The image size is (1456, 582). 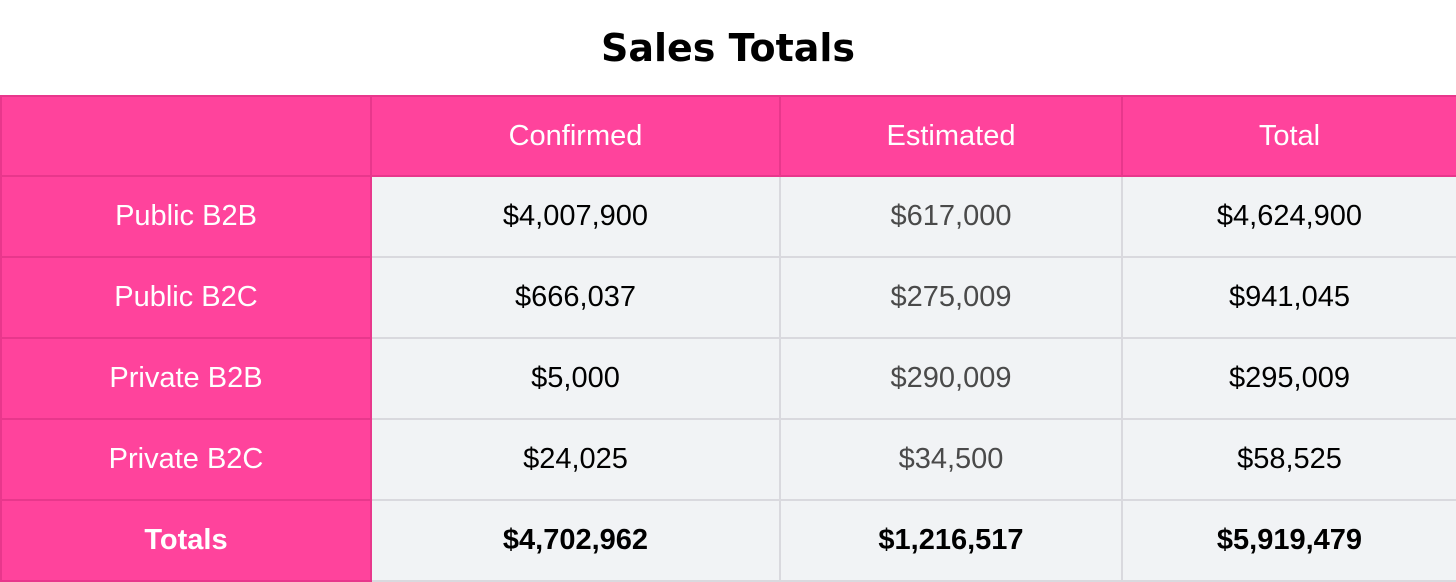 What do you see at coordinates (1288, 540) in the screenshot?
I see `grand-total-cell: $5,919,479` at bounding box center [1288, 540].